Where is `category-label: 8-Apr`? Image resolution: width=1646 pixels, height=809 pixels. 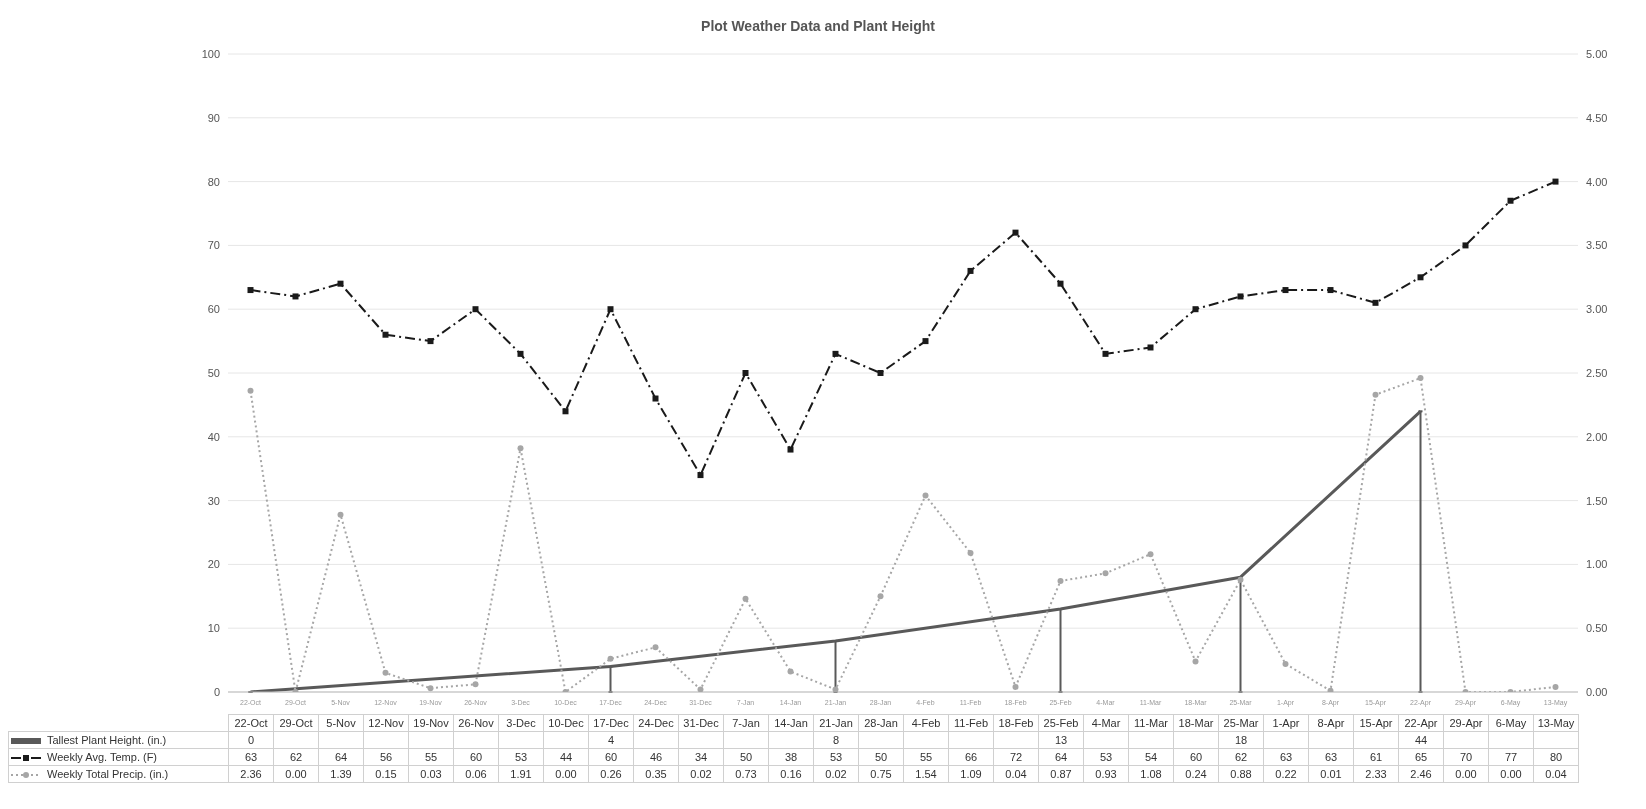 category-label: 8-Apr is located at coordinates (1331, 723).